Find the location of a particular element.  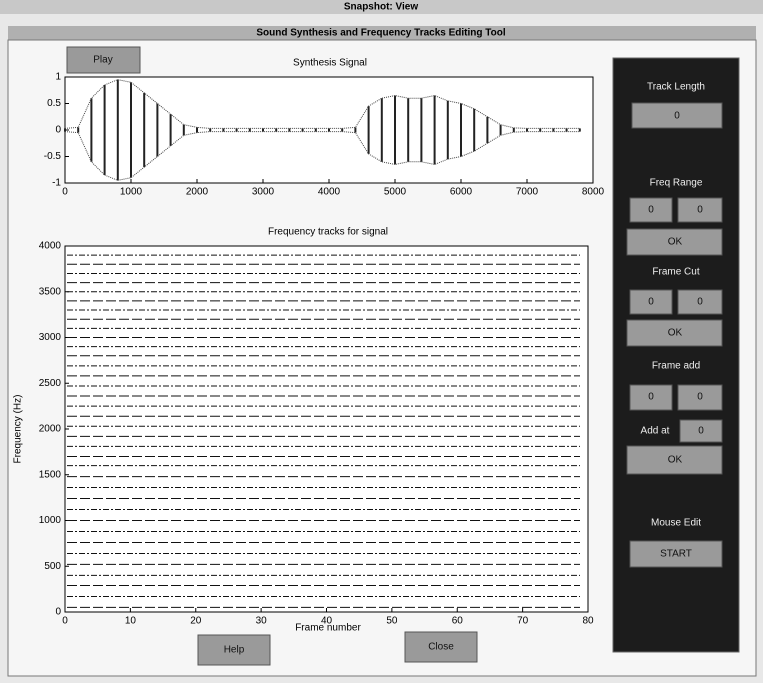

add-high-field: 0 is located at coordinates (700, 397).